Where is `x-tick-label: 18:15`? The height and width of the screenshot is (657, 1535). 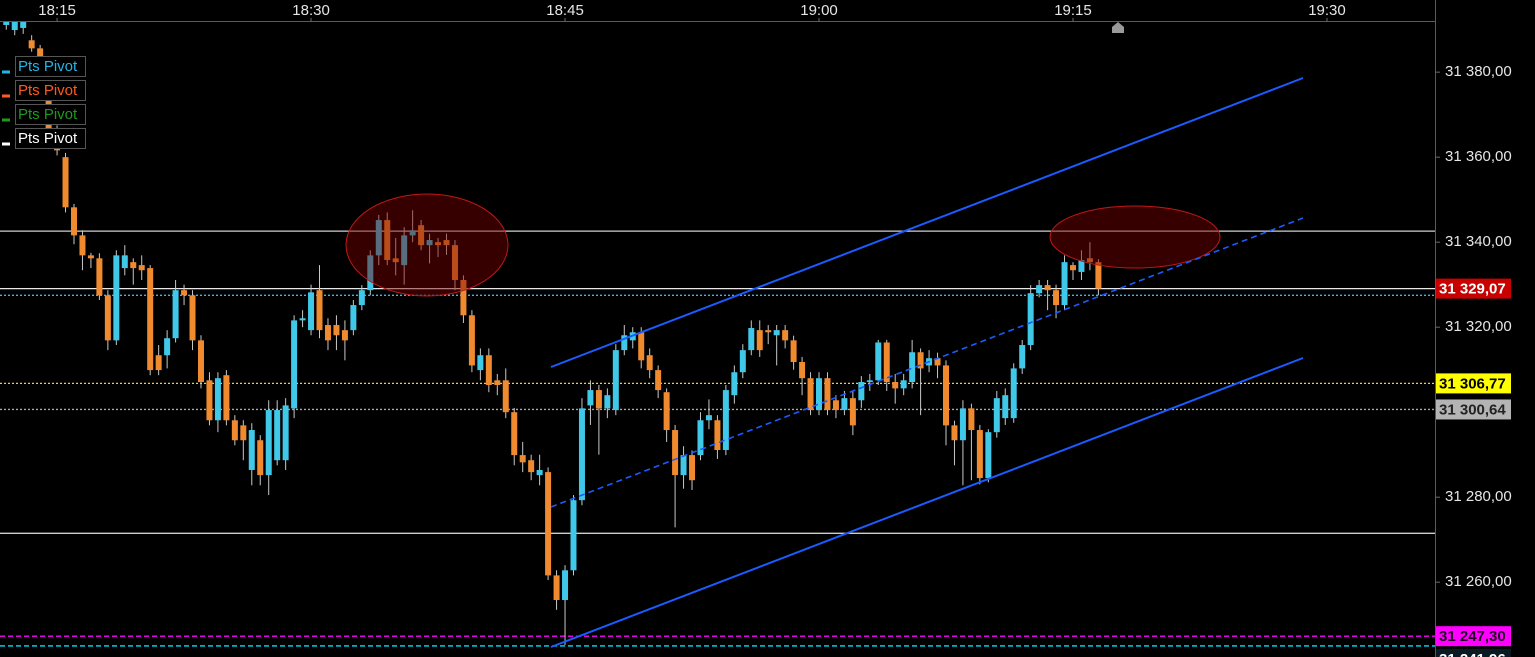
x-tick-label: 18:15 is located at coordinates (57, 10).